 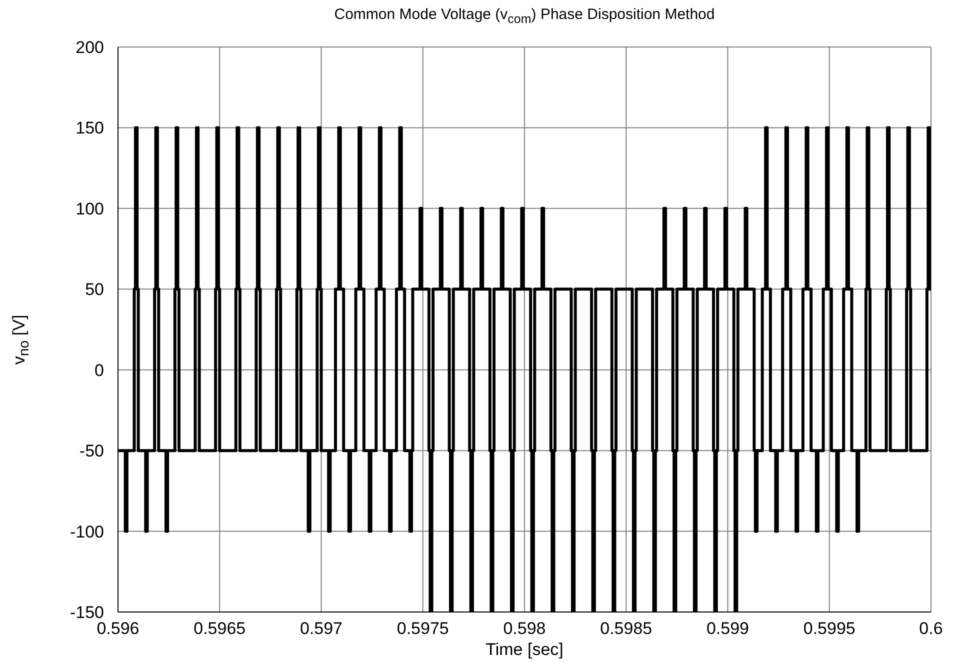 What do you see at coordinates (626, 628) in the screenshot?
I see `x-tick-label: 0.5985` at bounding box center [626, 628].